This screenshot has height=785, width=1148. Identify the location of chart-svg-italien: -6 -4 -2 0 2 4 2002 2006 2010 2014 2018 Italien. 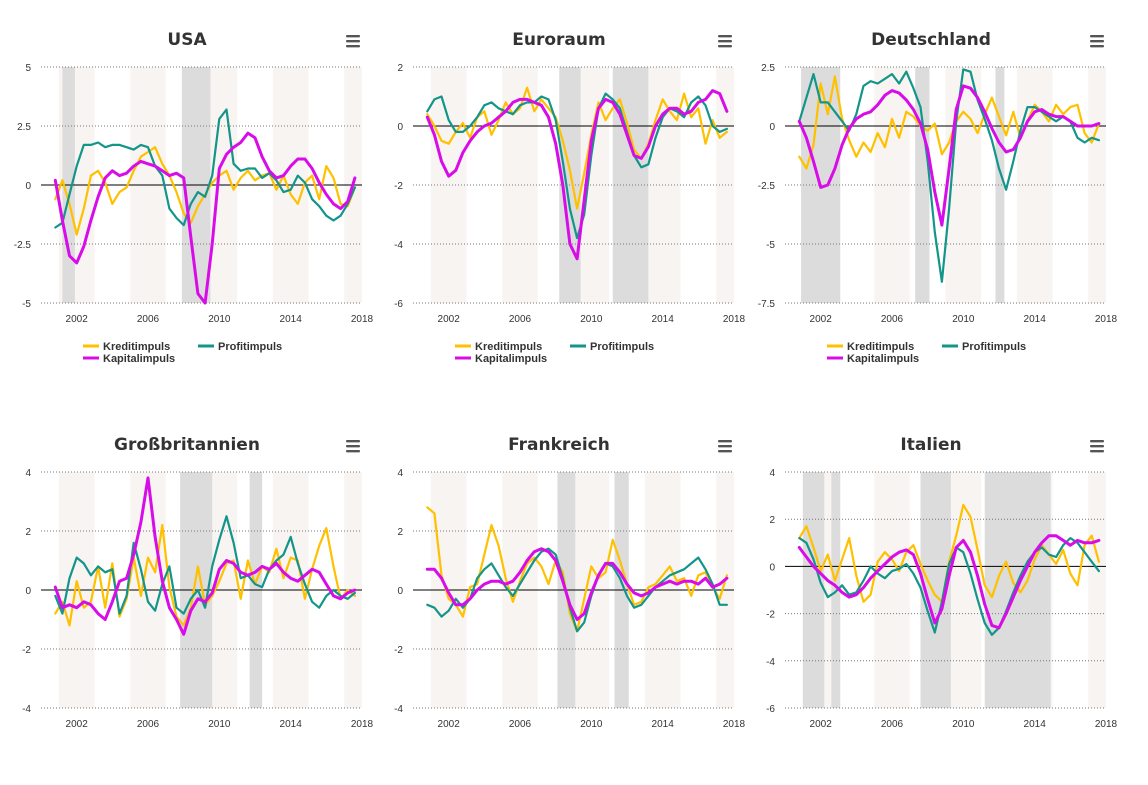
(941, 582).